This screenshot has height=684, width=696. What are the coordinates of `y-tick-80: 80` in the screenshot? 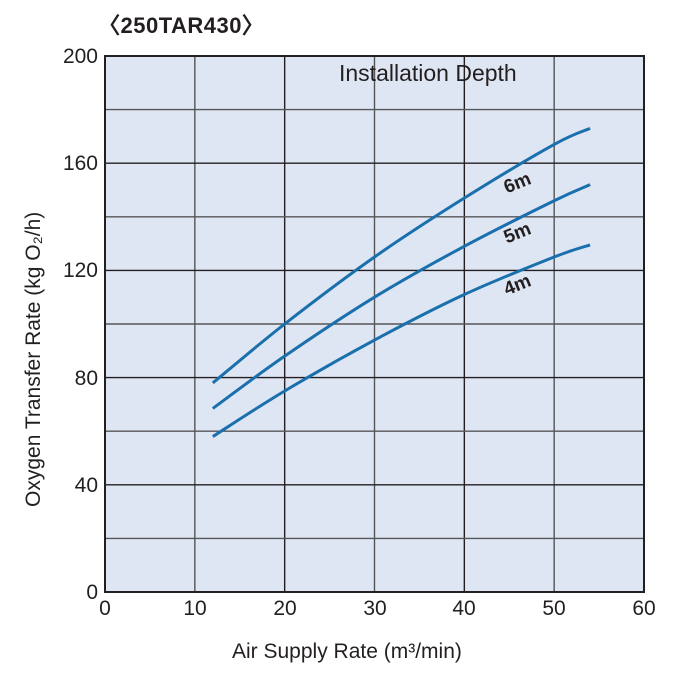 It's located at (86, 378).